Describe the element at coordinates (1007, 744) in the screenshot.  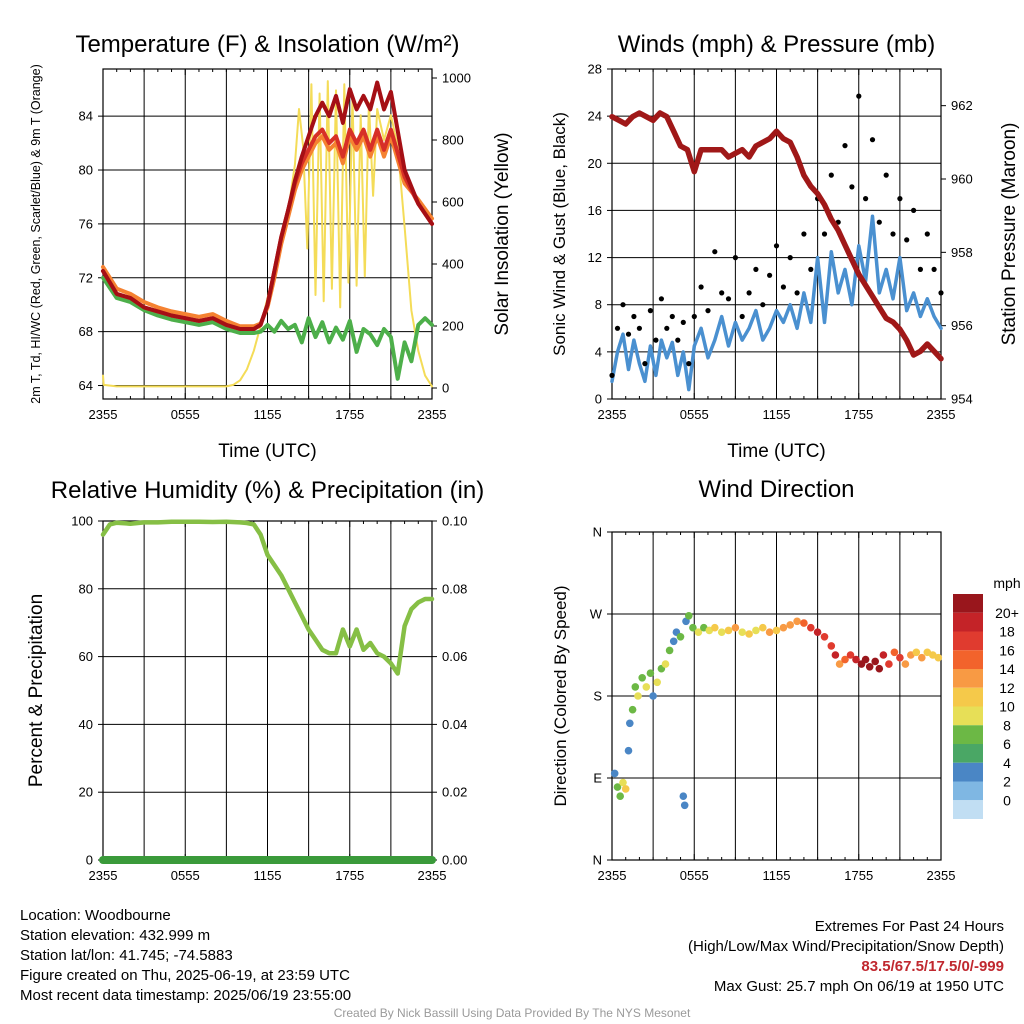
I see `legend-label: 6` at that location.